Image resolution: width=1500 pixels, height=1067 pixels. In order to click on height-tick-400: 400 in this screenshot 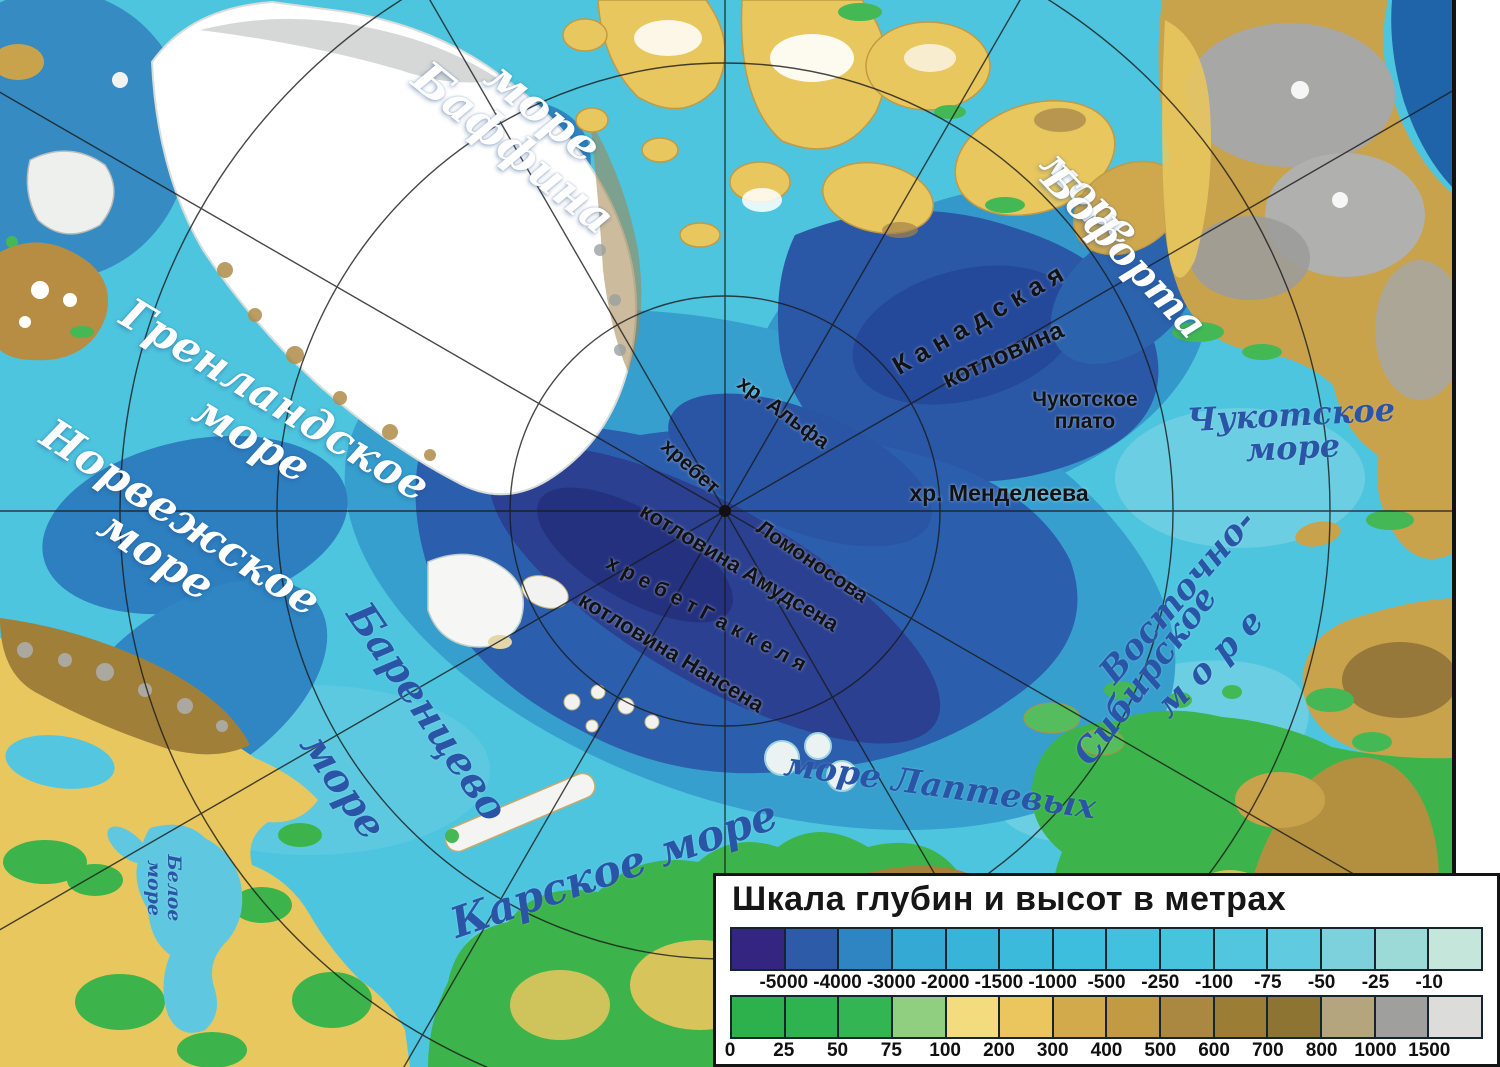, I will do `click(1106, 1050)`.